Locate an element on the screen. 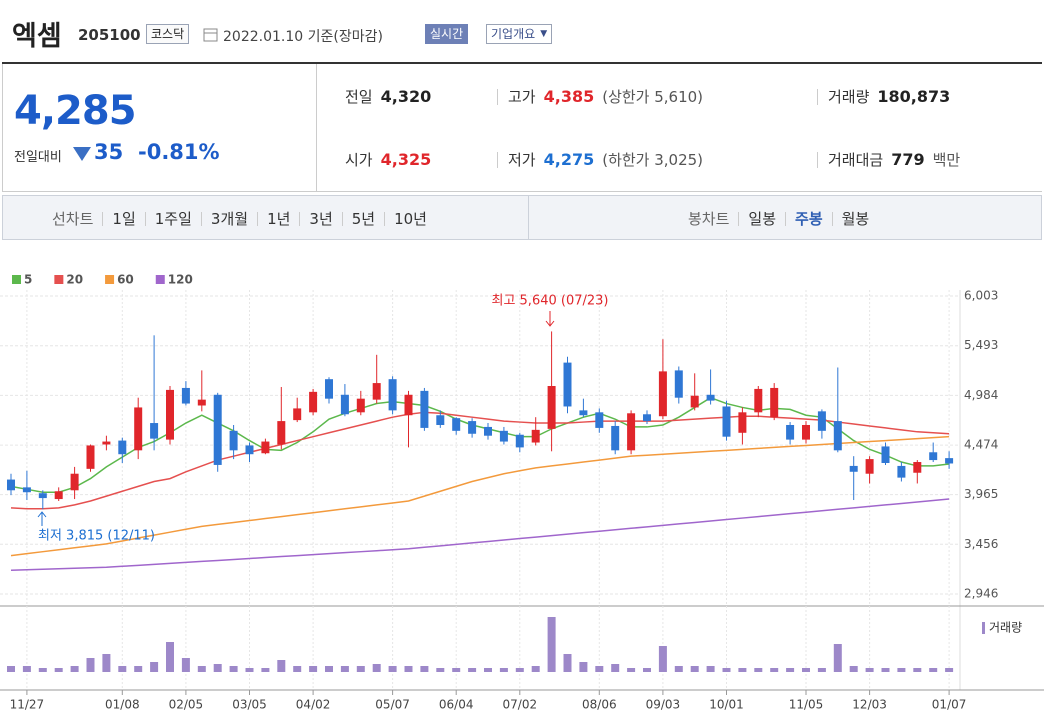  line-tab-label: 선차트 is located at coordinates (73, 219).